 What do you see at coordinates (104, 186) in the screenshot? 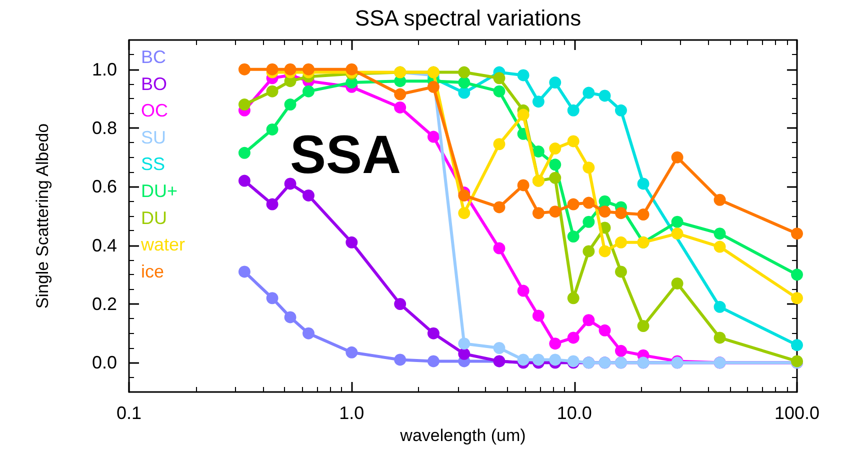
I see `y-tick-label: 0.6` at bounding box center [104, 186].